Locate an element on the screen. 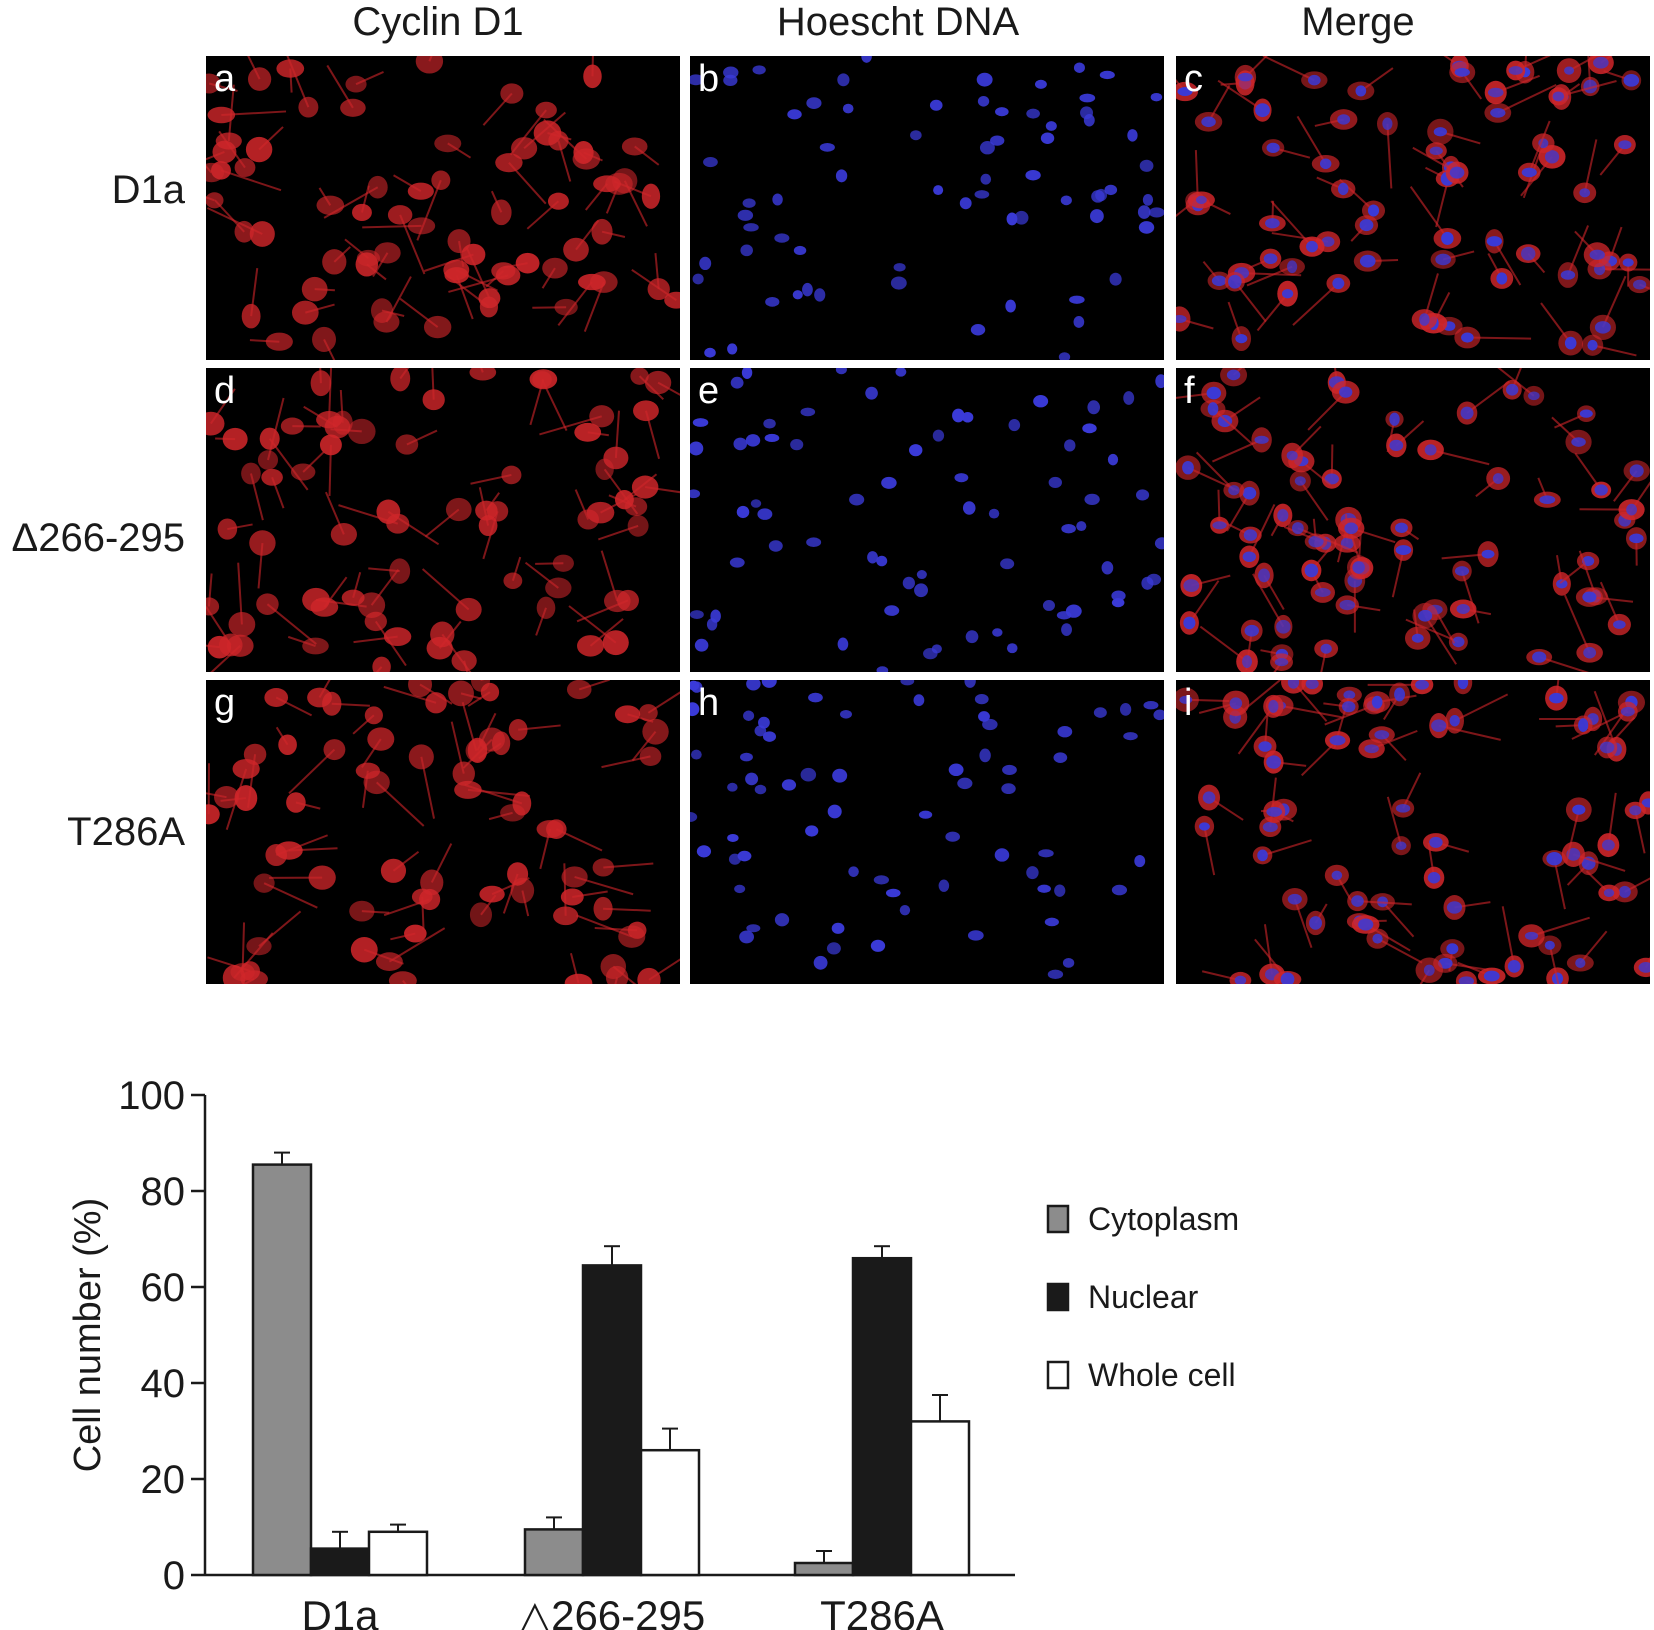  column-title-cyclin: Cyclin D1 is located at coordinates (438, 22).